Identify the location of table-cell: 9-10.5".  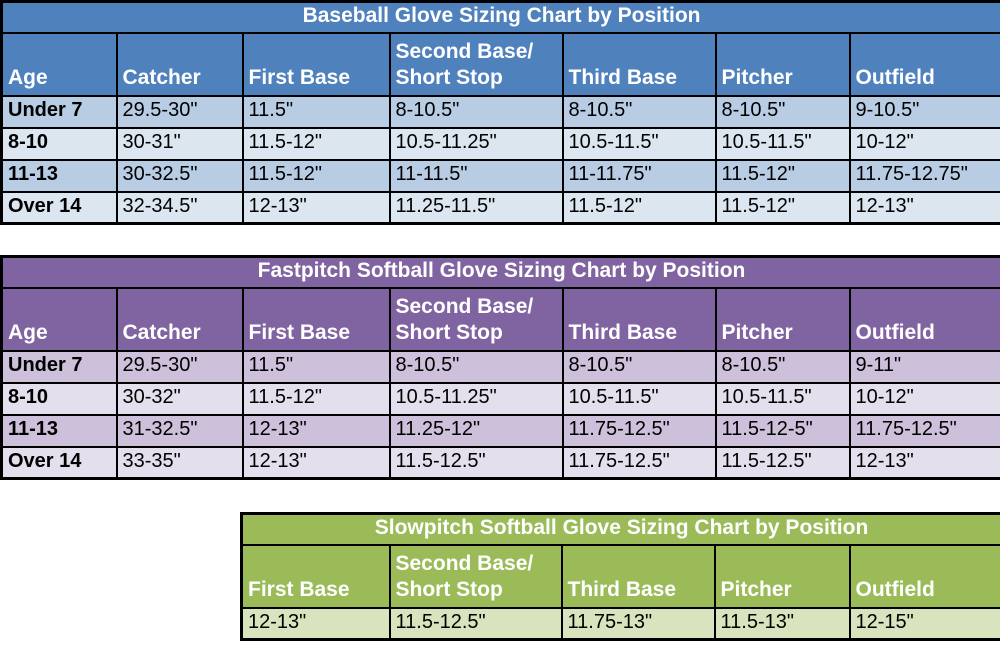
(924, 111).